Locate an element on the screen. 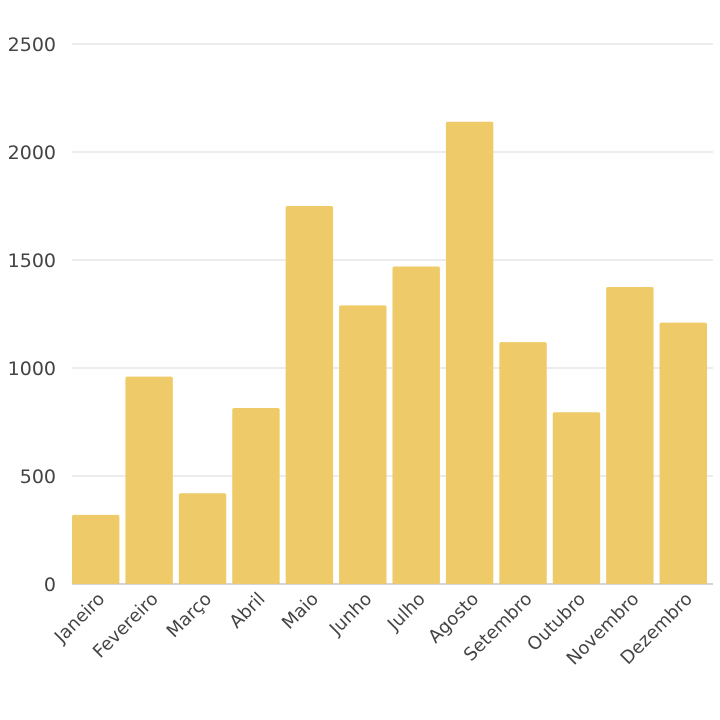  bar-novembro is located at coordinates (630, 435).